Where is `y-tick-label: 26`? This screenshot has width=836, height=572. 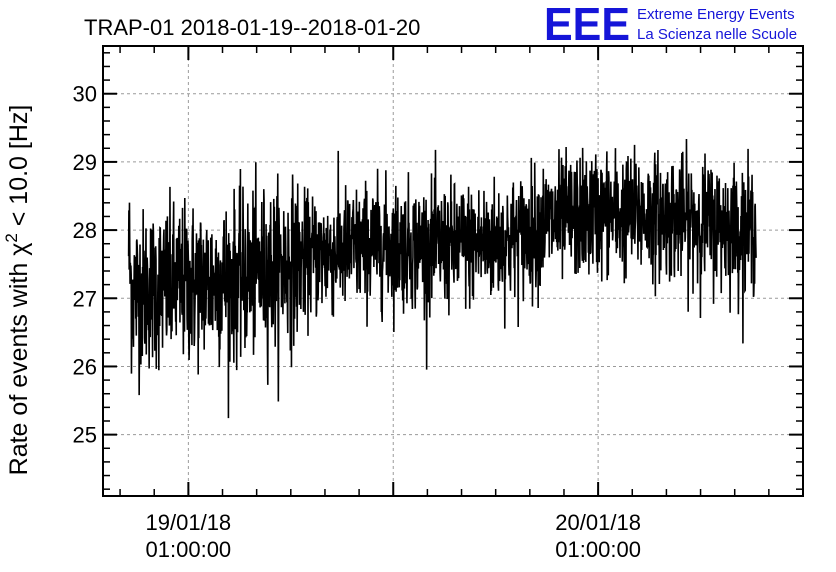
y-tick-label: 26 is located at coordinates (85, 366).